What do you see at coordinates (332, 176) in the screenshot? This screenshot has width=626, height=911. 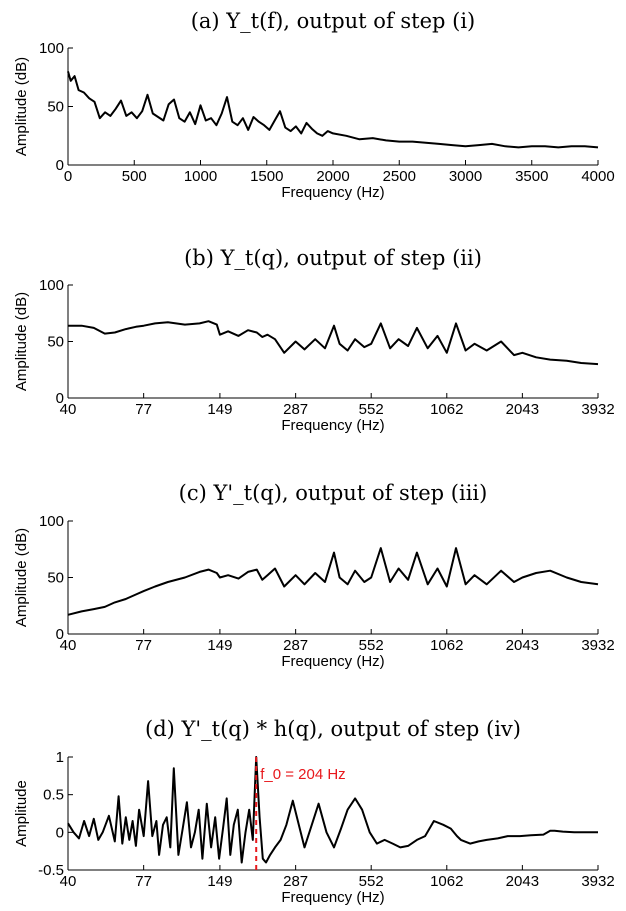 I see `x-tick-label: 2000` at bounding box center [332, 176].